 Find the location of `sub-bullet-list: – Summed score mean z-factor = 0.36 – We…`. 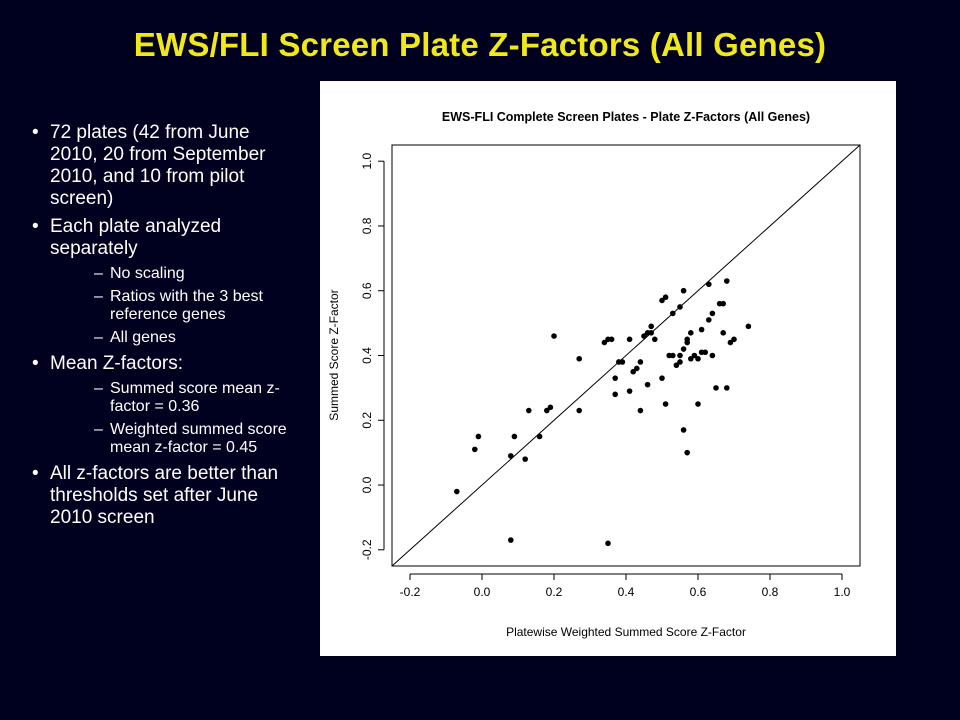

sub-bullet-list: – Summed score mean z-factor = 0.36 – We… is located at coordinates (175, 418).